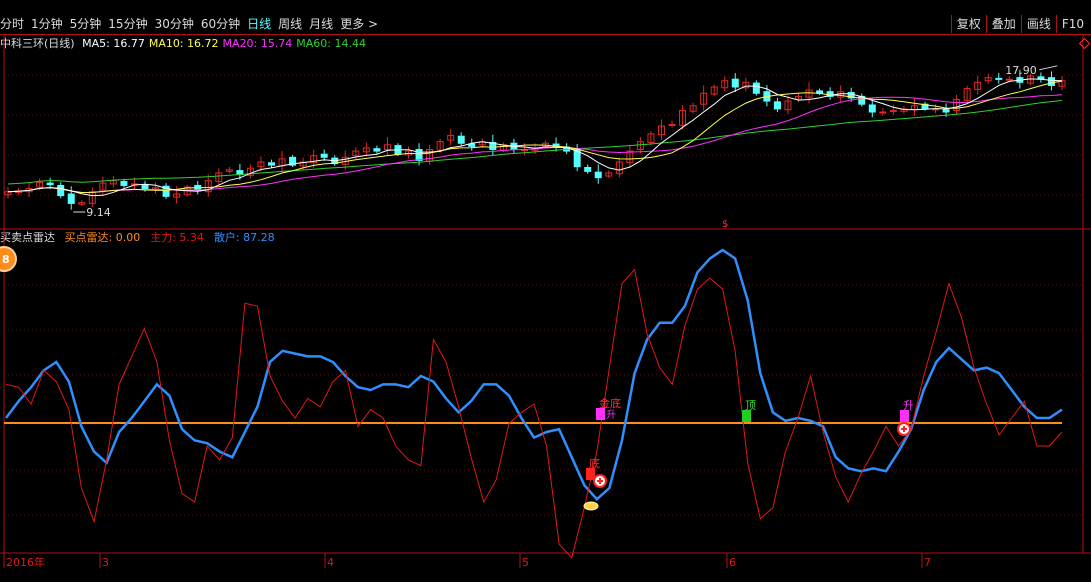 This screenshot has height=582, width=1091. I want to click on ma-value: 15.74, so click(275, 43).